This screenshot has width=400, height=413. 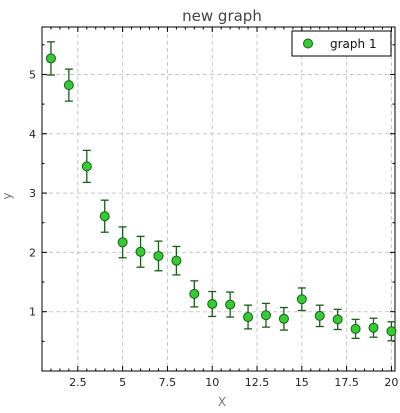 I want to click on x-tick-label: 5, so click(x=122, y=382).